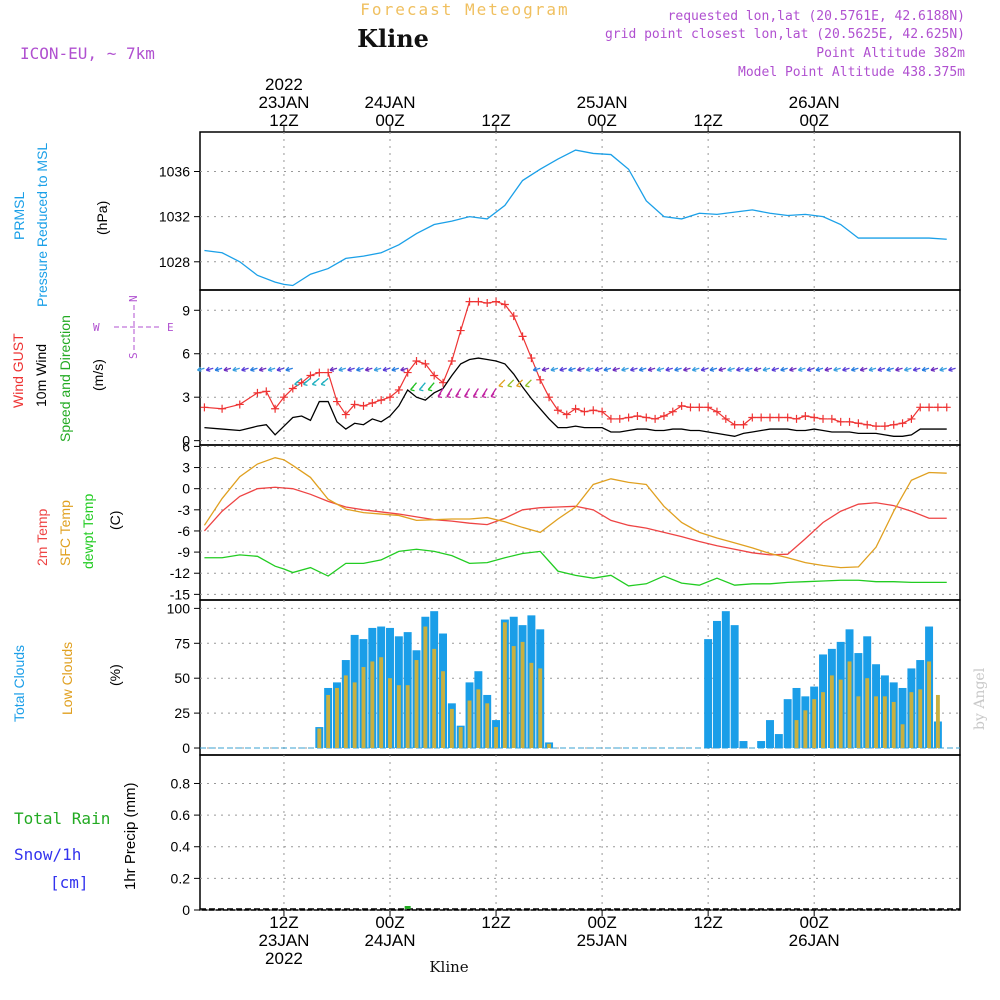 The image size is (1000, 1000). Describe the element at coordinates (102, 218) in the screenshot. I see `pressure-unit: (hPa)` at that location.